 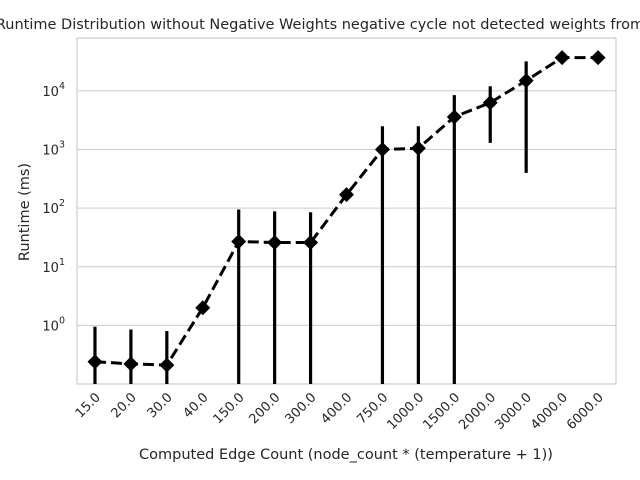 I want to click on x-tick-label: 4000.0, so click(x=549, y=411).